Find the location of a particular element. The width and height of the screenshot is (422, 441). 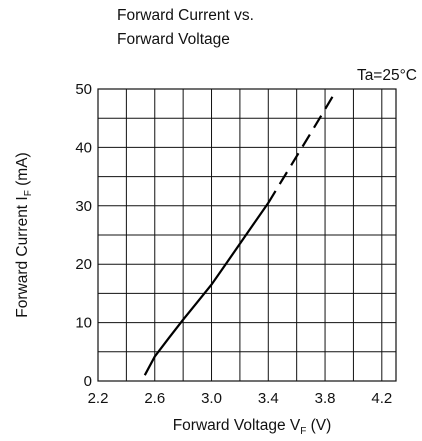

y-tick-label-3: 30 is located at coordinates (83, 206).